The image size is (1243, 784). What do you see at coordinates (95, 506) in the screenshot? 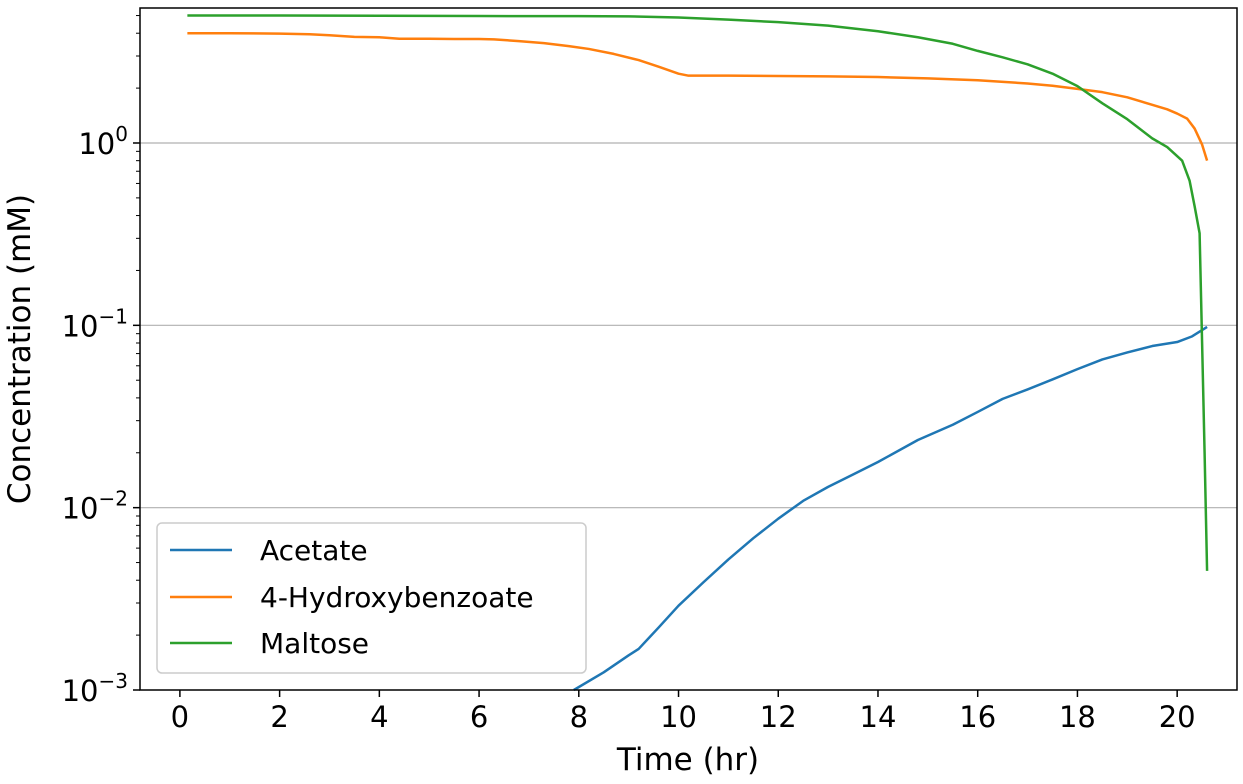
I see `y-tick-label-1: 10⁻²` at bounding box center [95, 506].